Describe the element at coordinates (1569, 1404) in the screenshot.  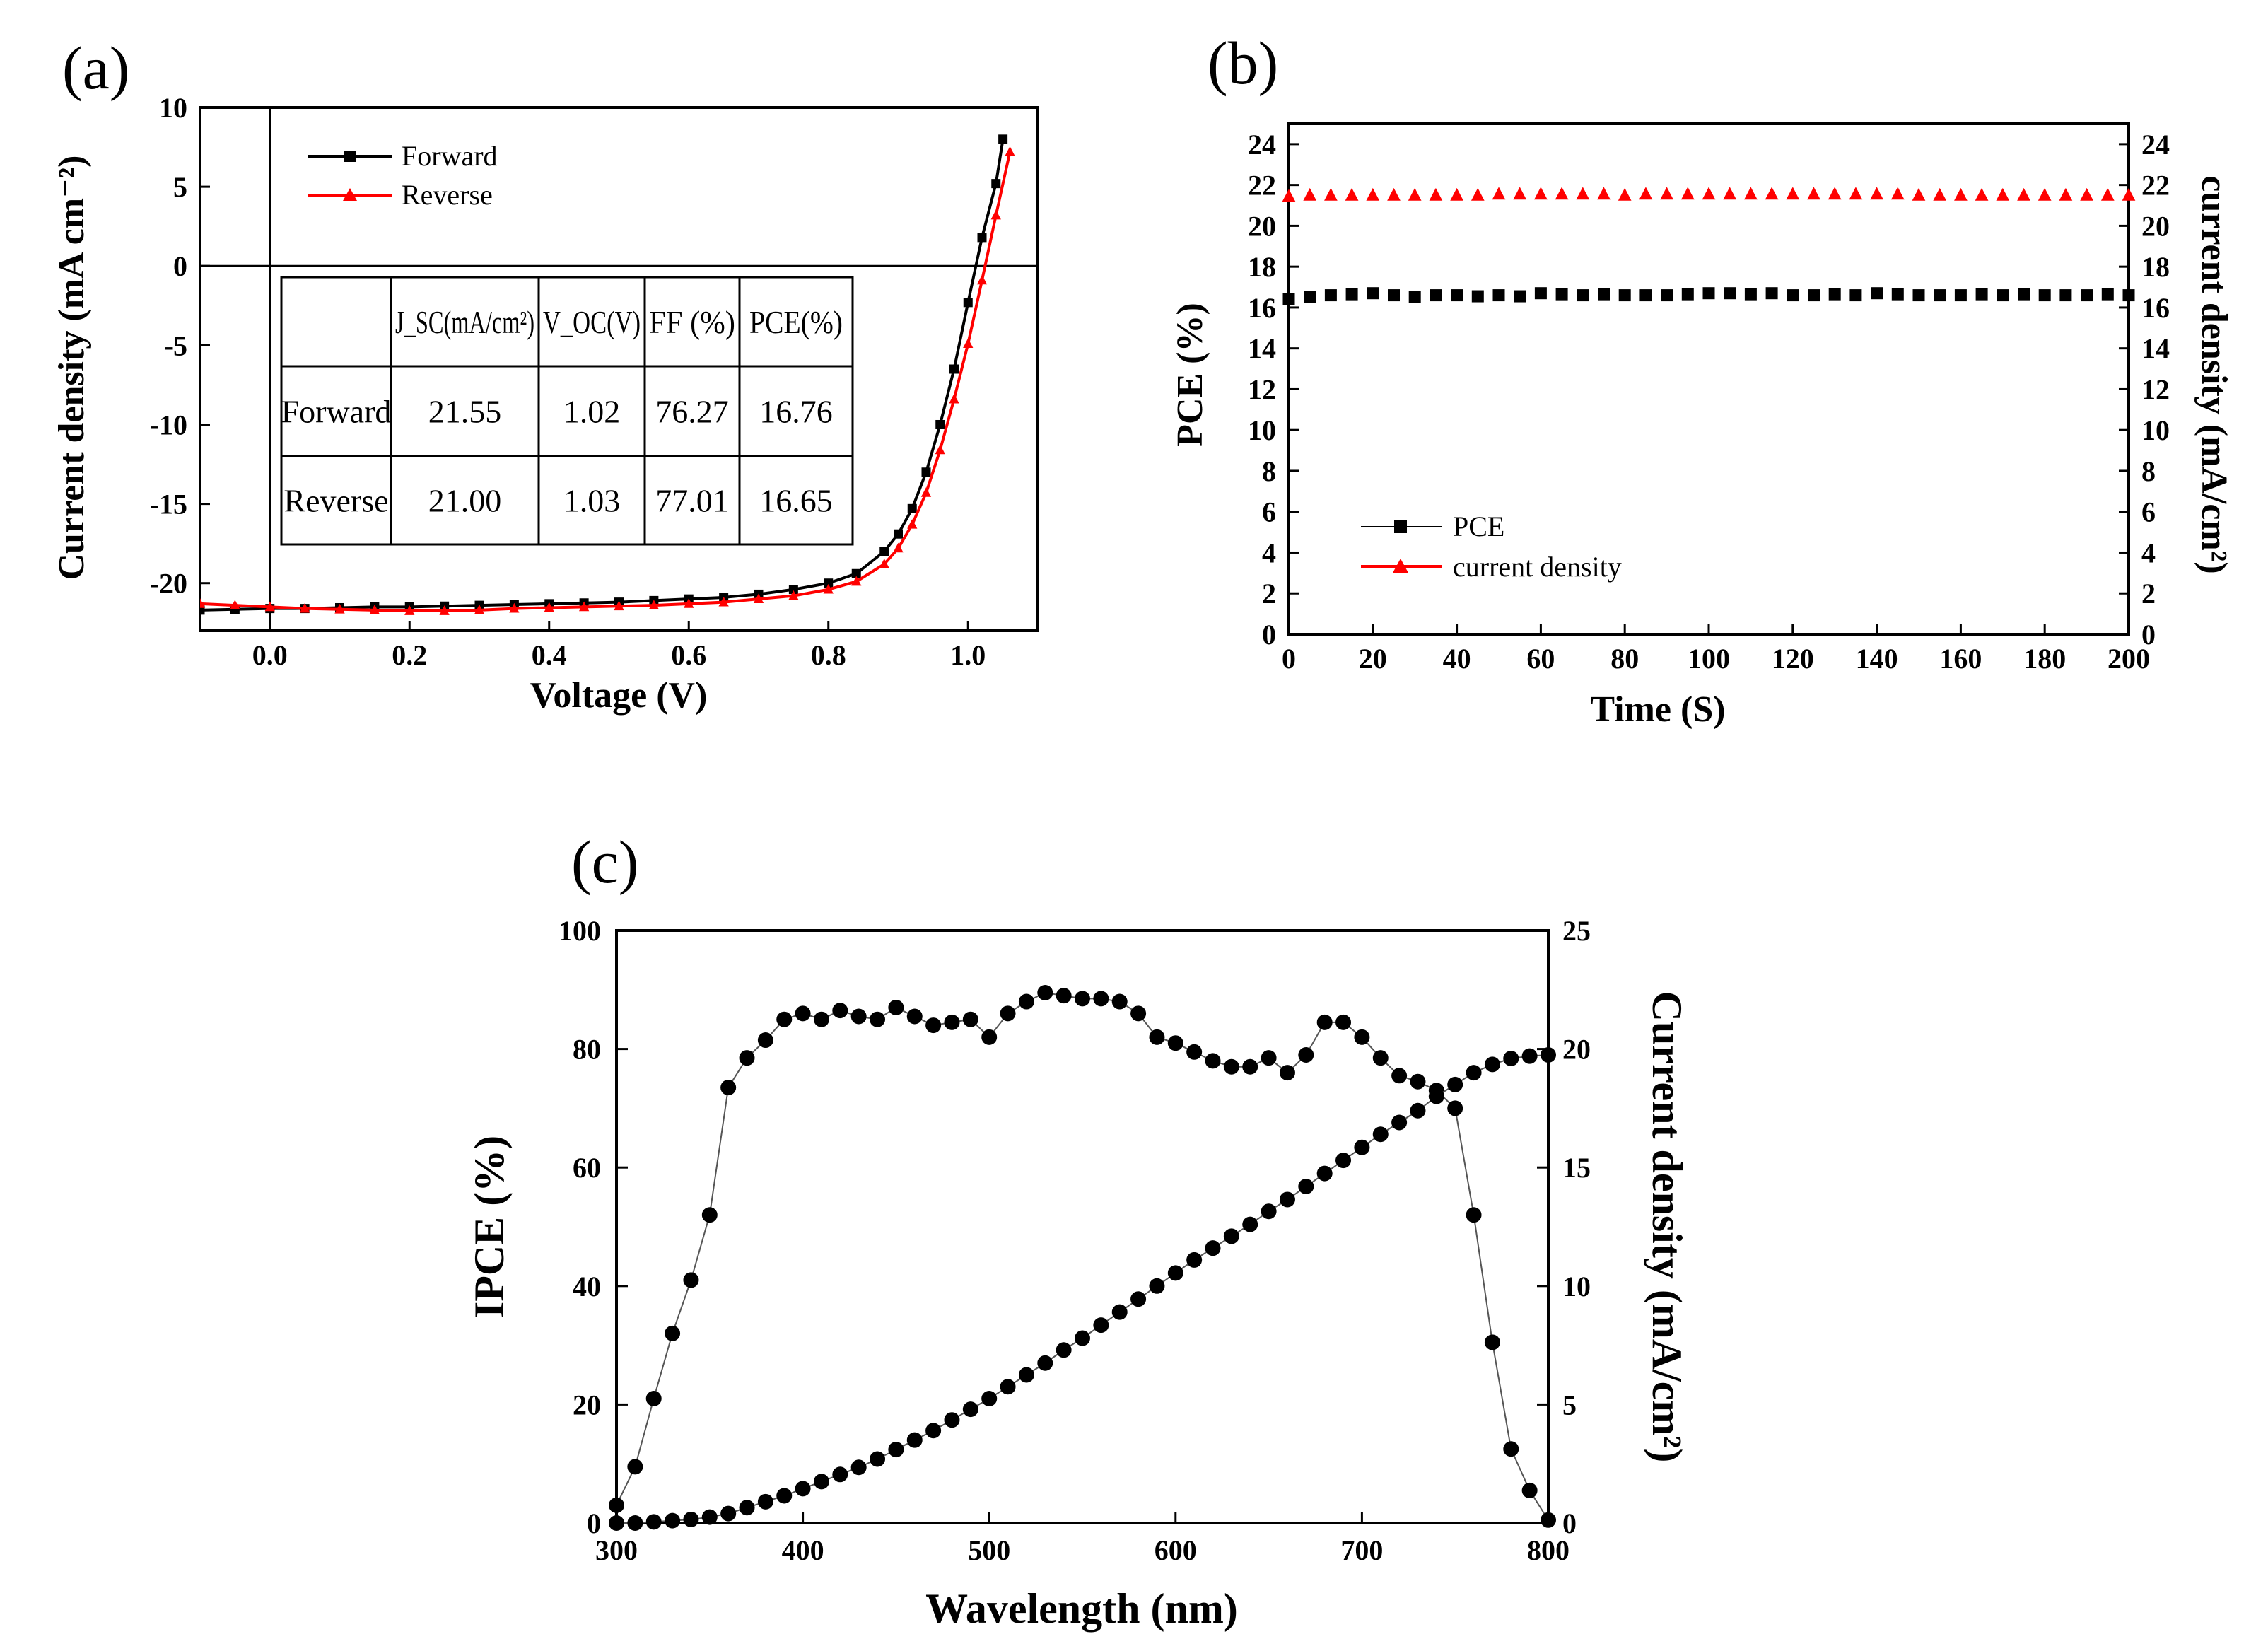
I see `y2-tick-label: 5` at that location.